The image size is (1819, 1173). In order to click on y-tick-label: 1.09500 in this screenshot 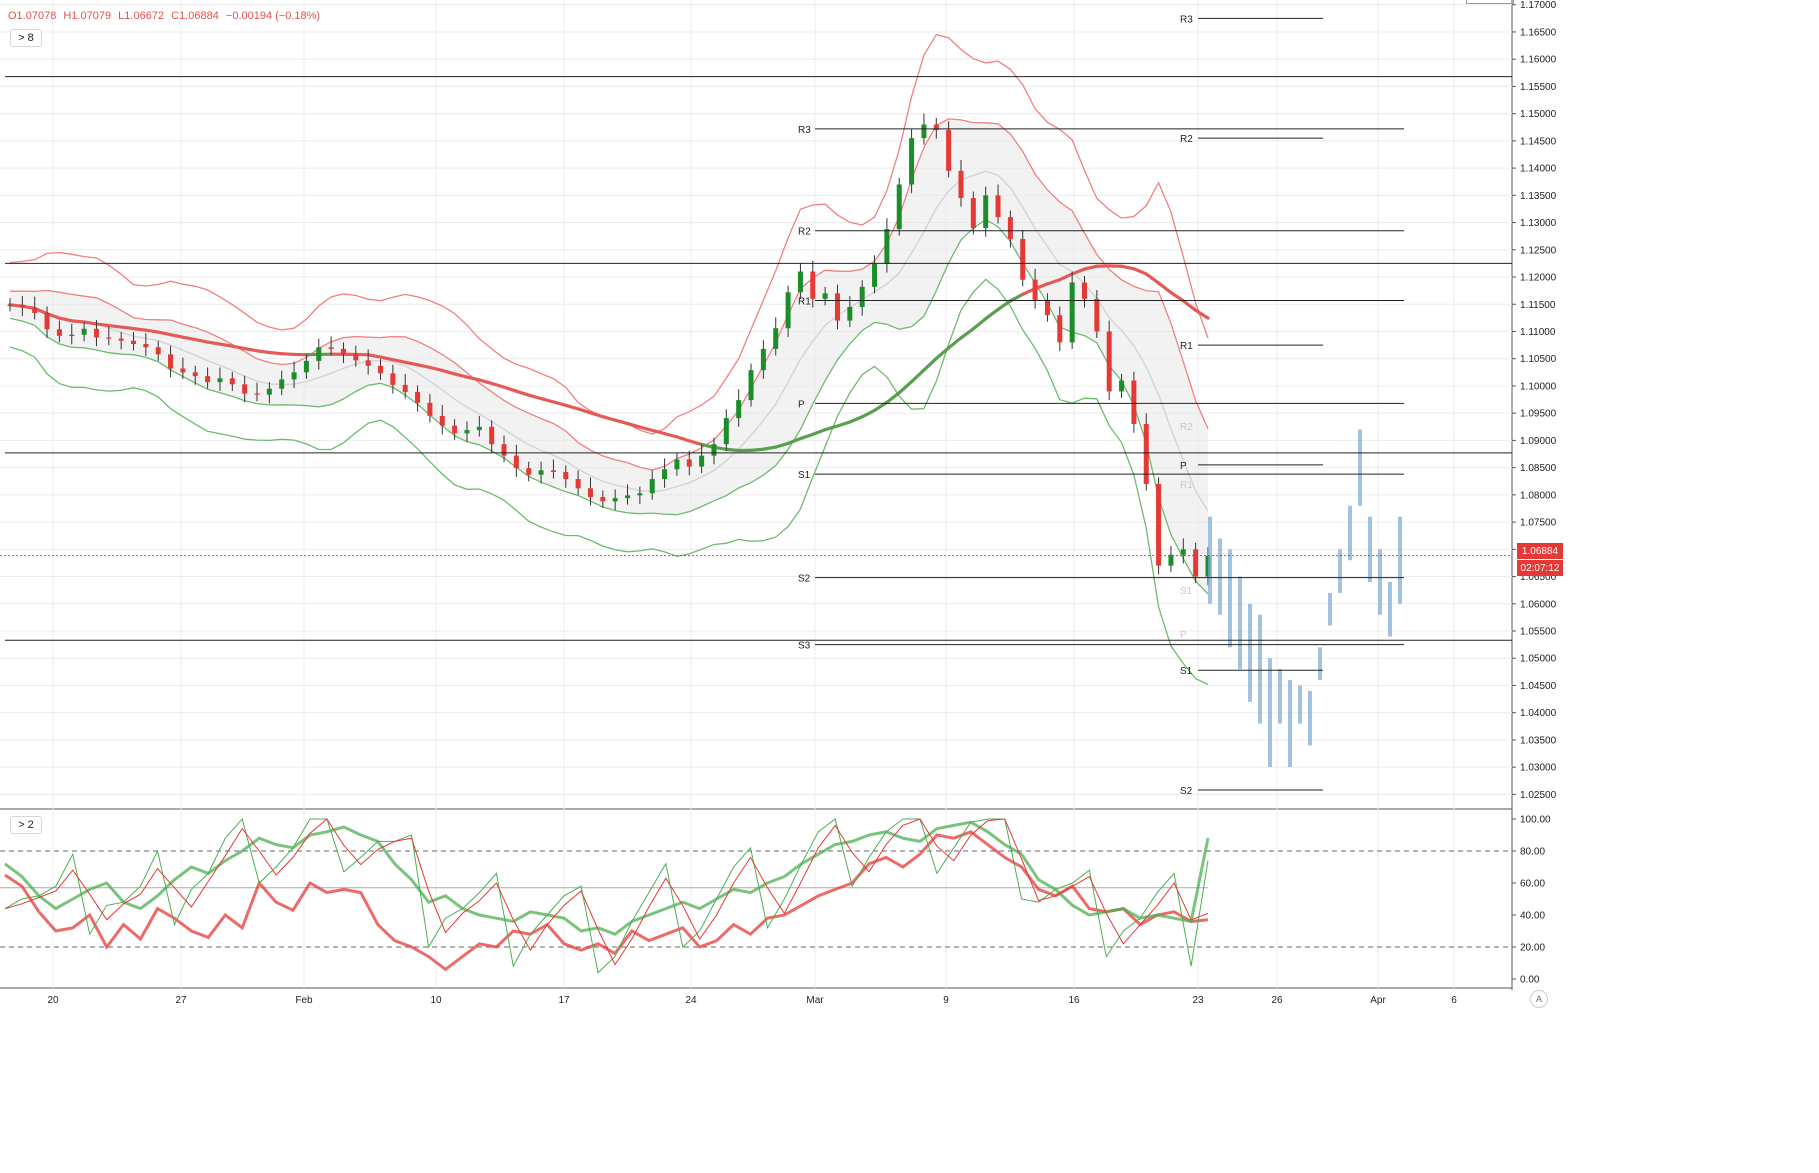, I will do `click(1538, 414)`.